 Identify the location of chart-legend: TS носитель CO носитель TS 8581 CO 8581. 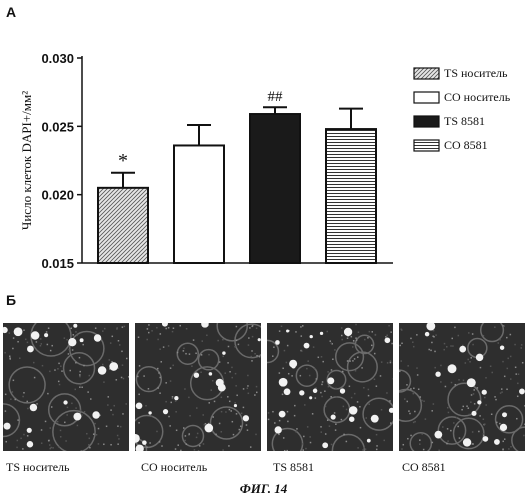
(462, 109).